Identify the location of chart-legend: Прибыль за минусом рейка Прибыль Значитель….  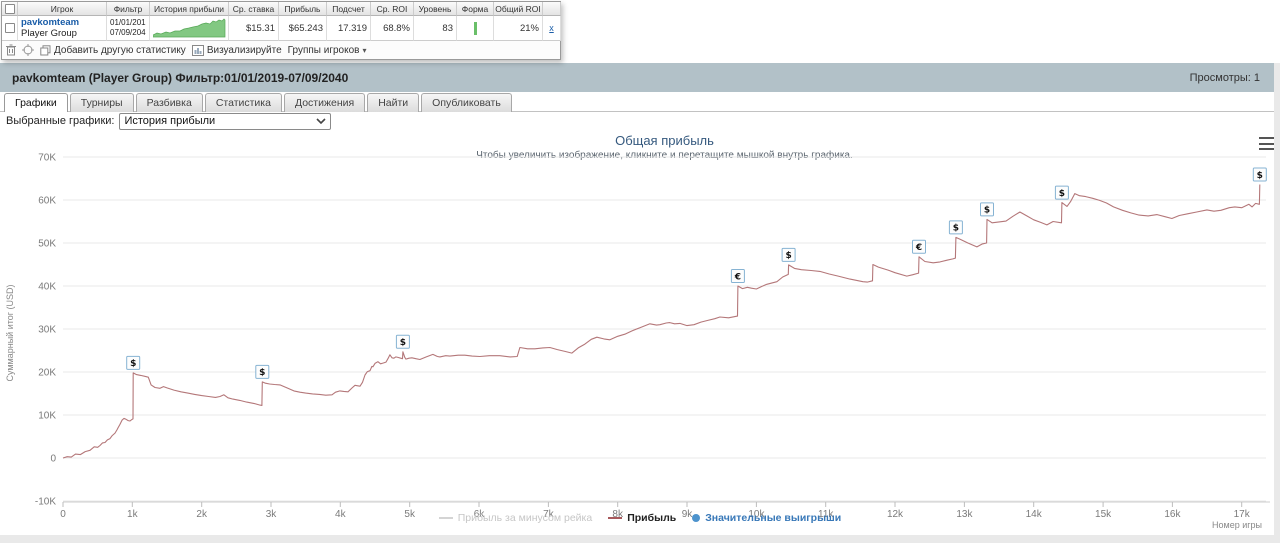
(640, 518).